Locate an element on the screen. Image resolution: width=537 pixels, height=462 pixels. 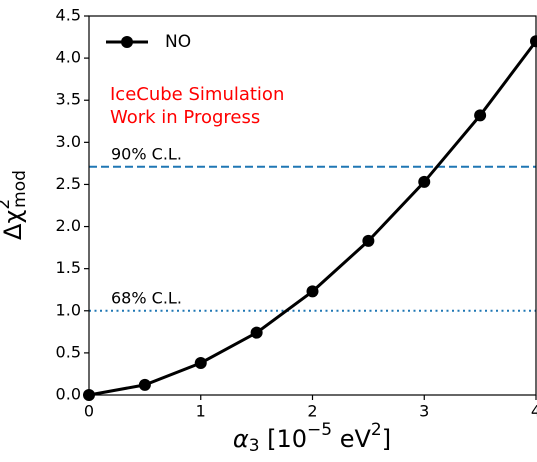
y-tick-label: 2.5 is located at coordinates (68, 183).